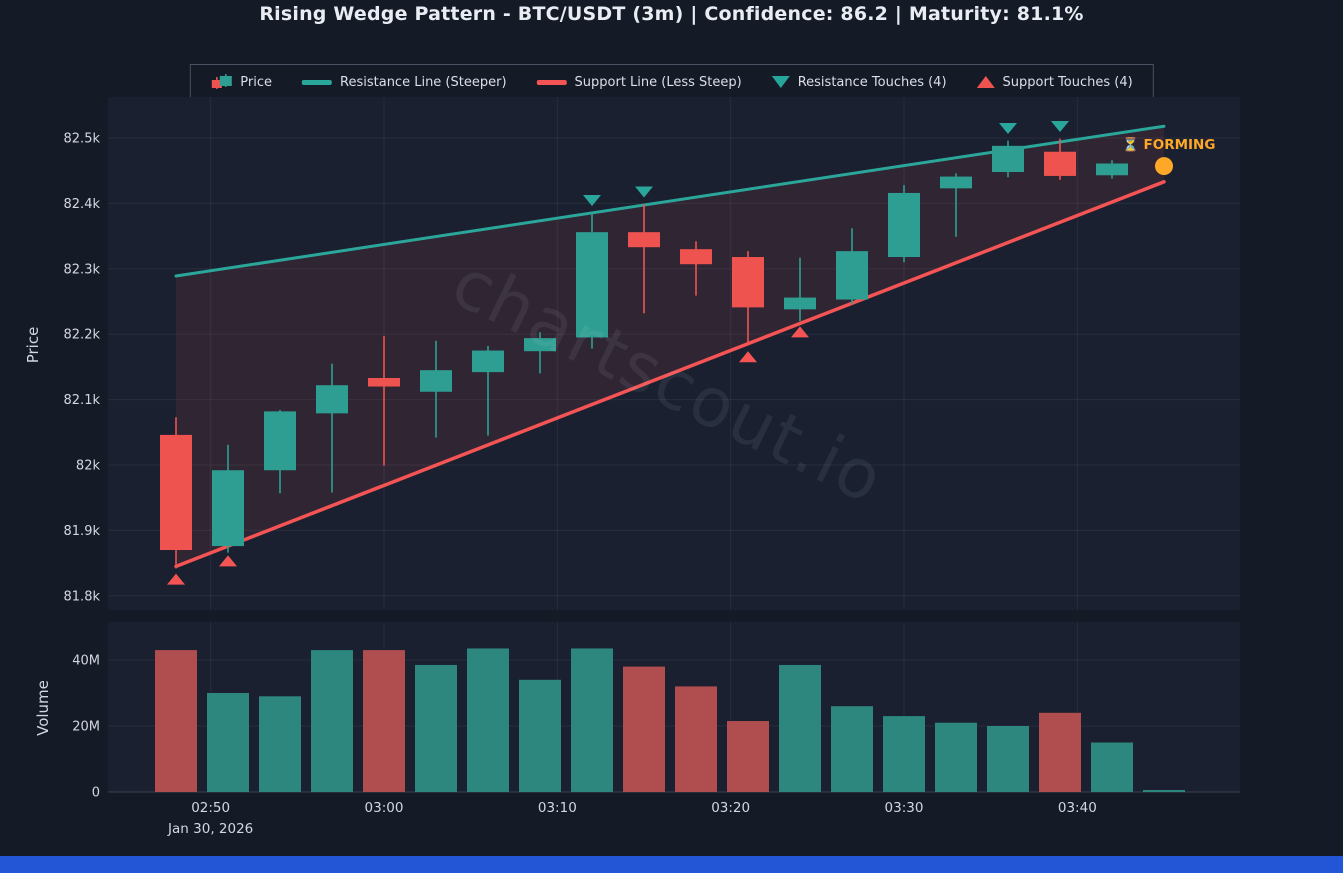  What do you see at coordinates (88, 466) in the screenshot?
I see `tick-label: 82k` at bounding box center [88, 466].